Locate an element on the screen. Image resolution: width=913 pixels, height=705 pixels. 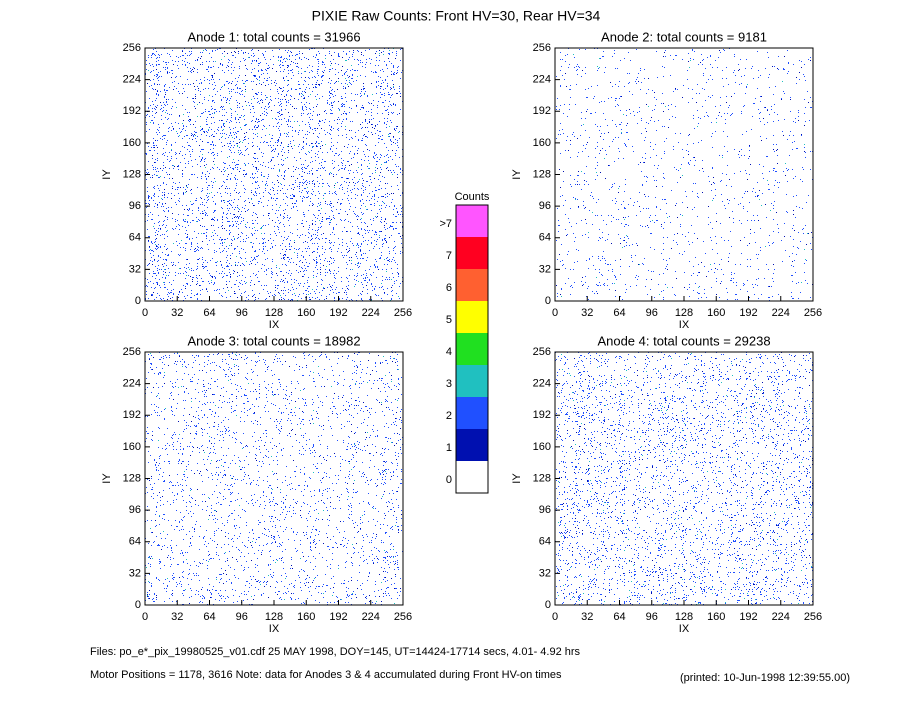
colorbar-title: Counts is located at coordinates (472, 197).